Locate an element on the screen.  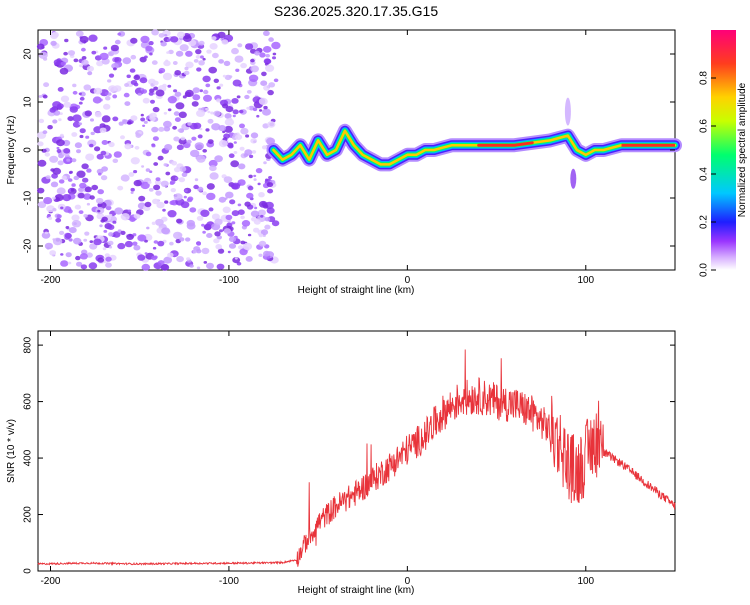
x-tick-label: 100 is located at coordinates (585, 581).